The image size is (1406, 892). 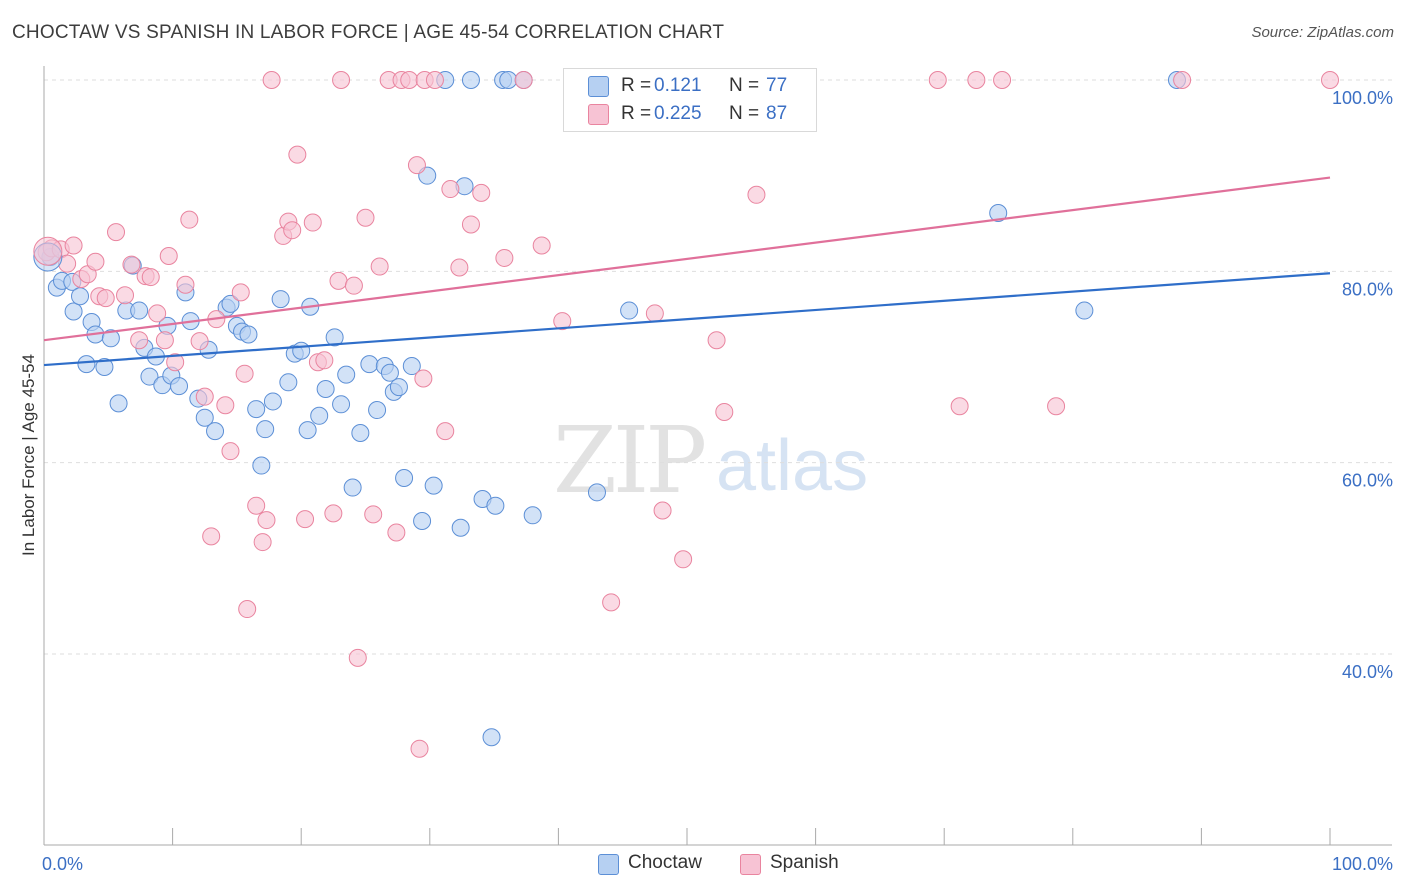 I want to click on stats-row-spanish: R = 0.225 N = 87, so click(x=690, y=115).